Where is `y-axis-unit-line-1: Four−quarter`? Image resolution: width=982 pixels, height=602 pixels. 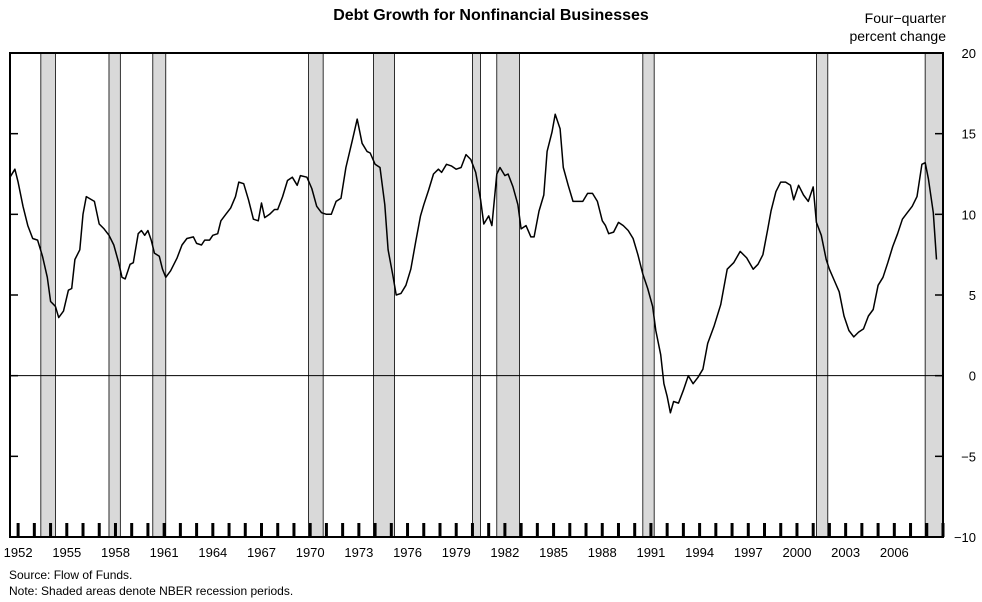
y-axis-unit-line-1: Four−quarter is located at coordinates (905, 18).